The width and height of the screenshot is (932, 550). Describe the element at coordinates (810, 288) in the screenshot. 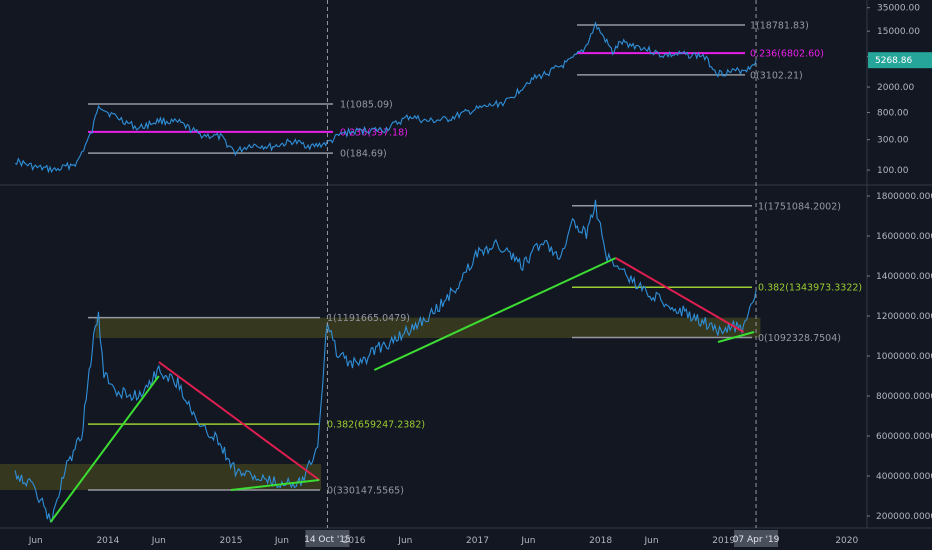

I see `fib-label: 0.382(1343973.3322)` at that location.